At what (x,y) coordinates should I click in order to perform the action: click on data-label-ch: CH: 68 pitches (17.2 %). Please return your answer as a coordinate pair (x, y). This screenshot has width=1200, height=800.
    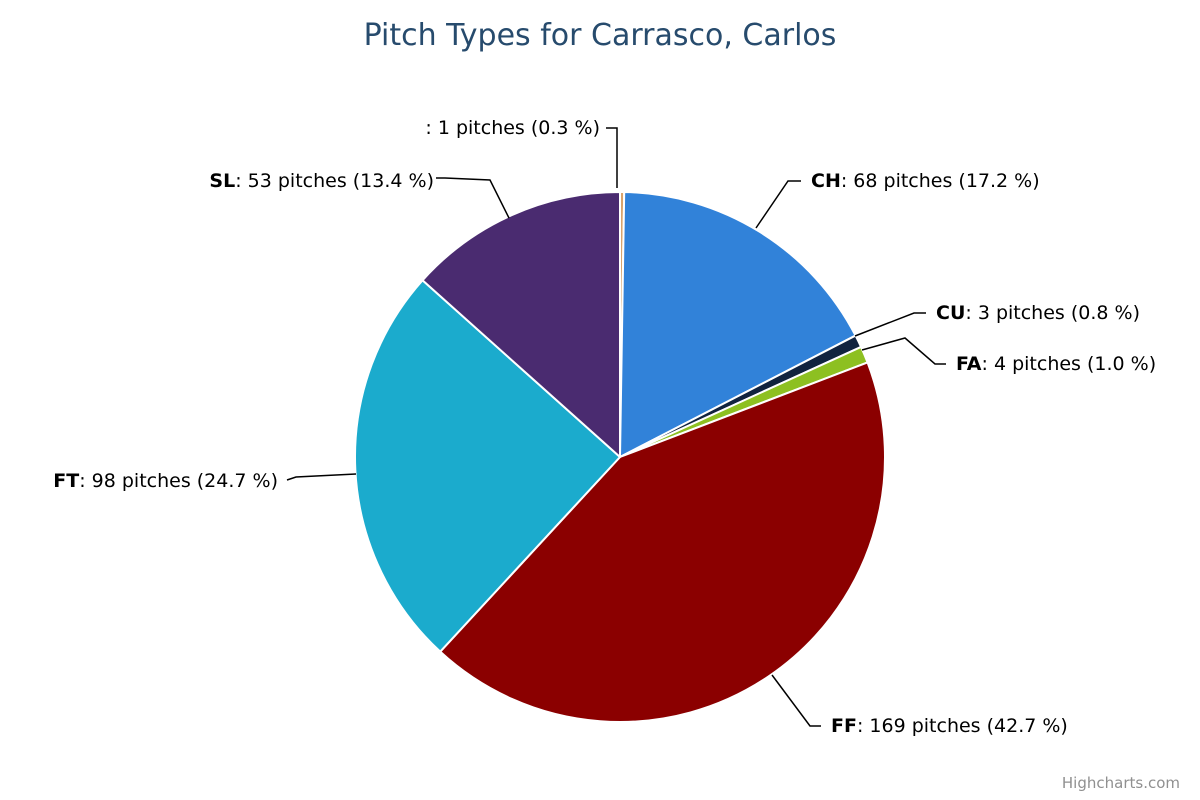
    Looking at the image, I should click on (925, 181).